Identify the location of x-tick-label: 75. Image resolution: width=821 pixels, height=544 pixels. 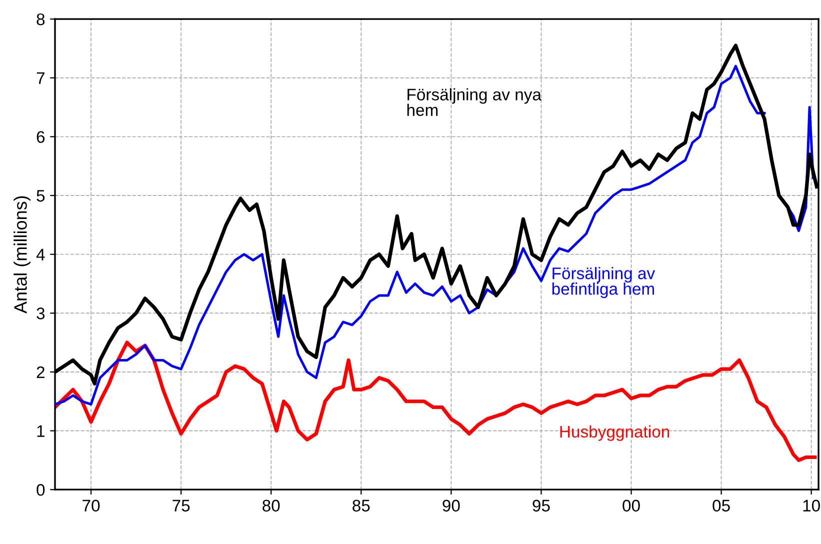
(181, 506).